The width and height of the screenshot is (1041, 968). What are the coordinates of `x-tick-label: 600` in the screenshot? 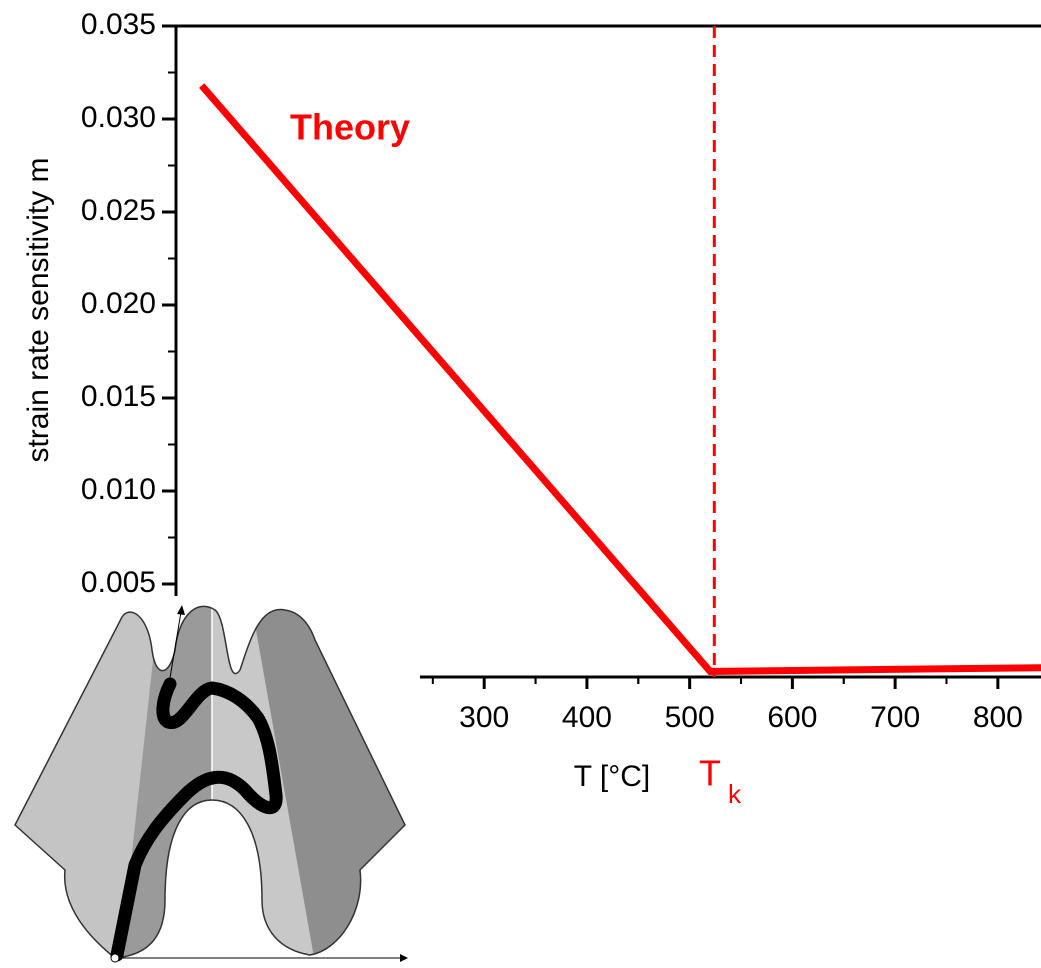 It's located at (792, 717).